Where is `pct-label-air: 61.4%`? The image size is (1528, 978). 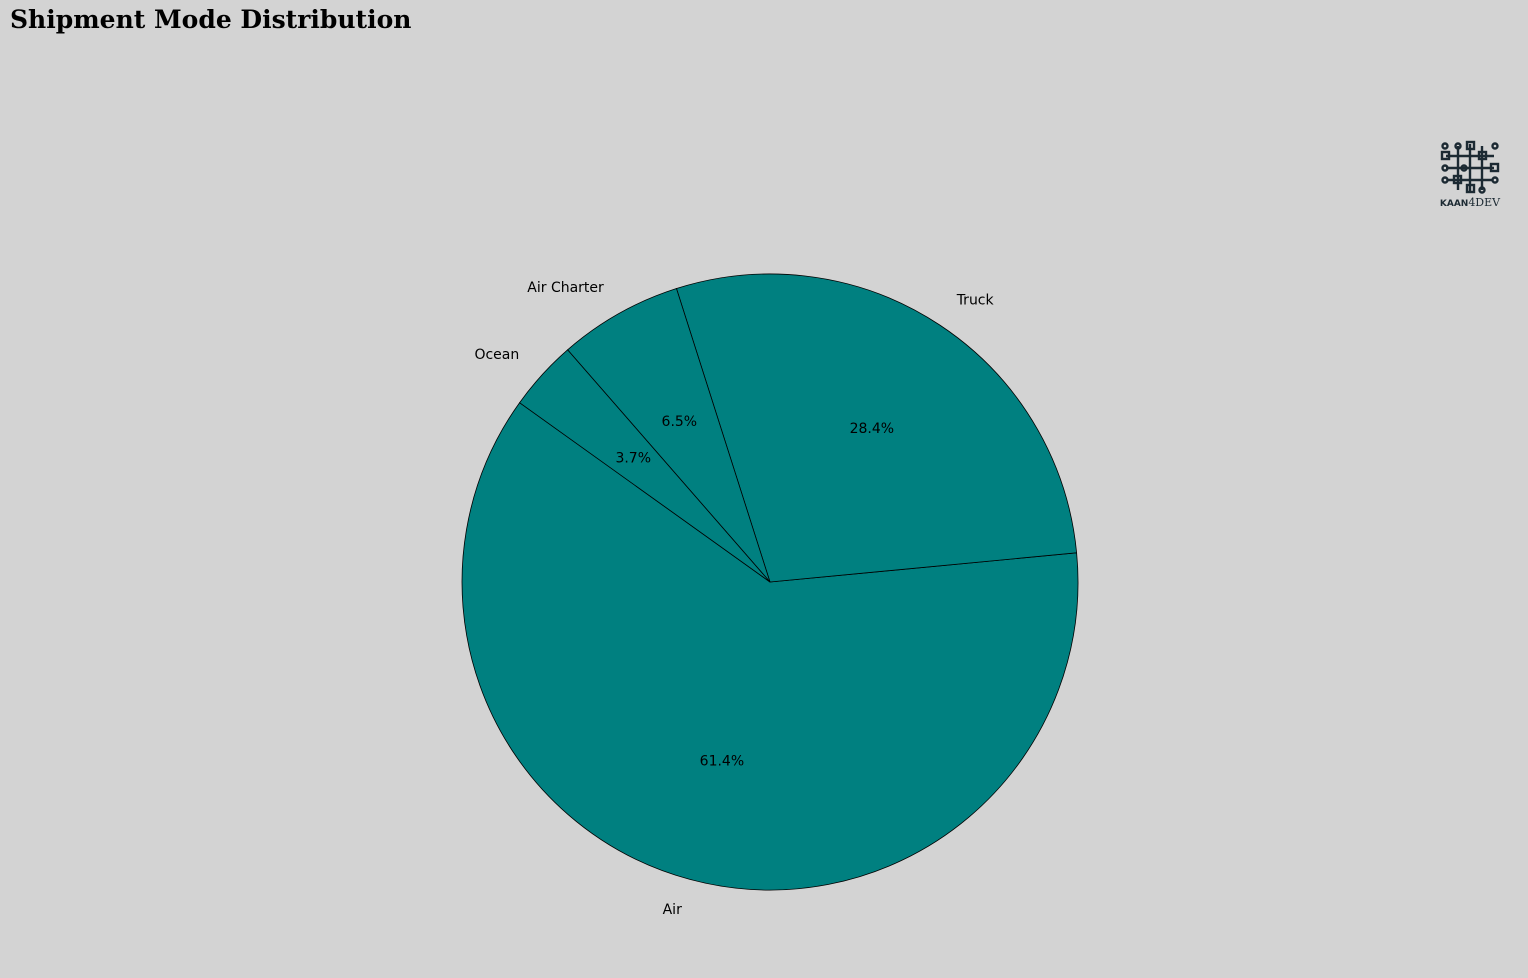 pct-label-air: 61.4% is located at coordinates (722, 761).